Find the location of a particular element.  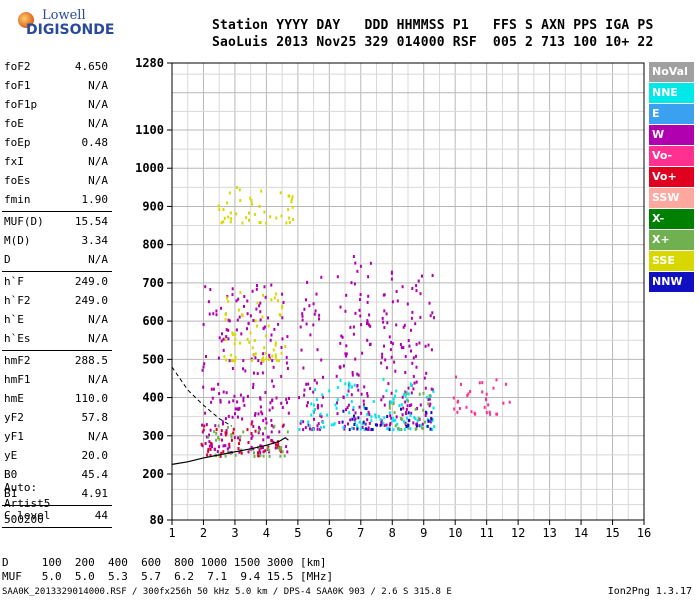

param-row: B1 4.91 is located at coordinates (56, 494).